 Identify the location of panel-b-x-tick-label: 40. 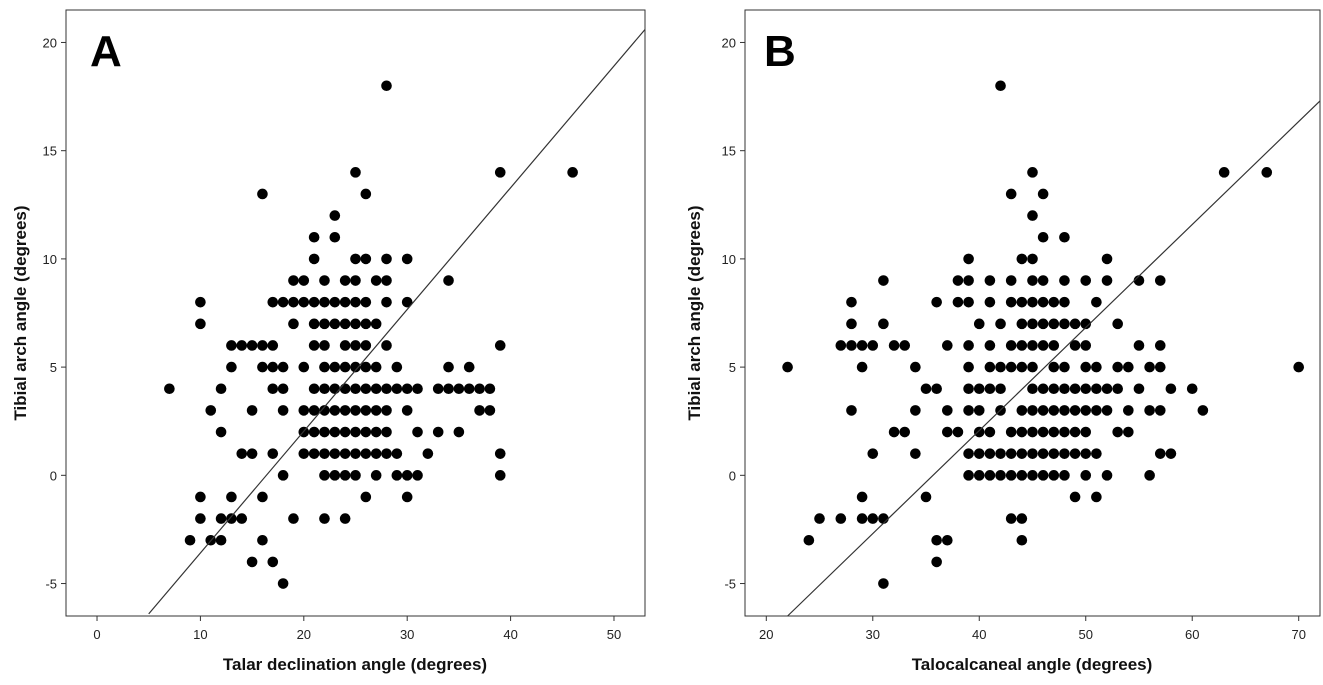
(979, 634).